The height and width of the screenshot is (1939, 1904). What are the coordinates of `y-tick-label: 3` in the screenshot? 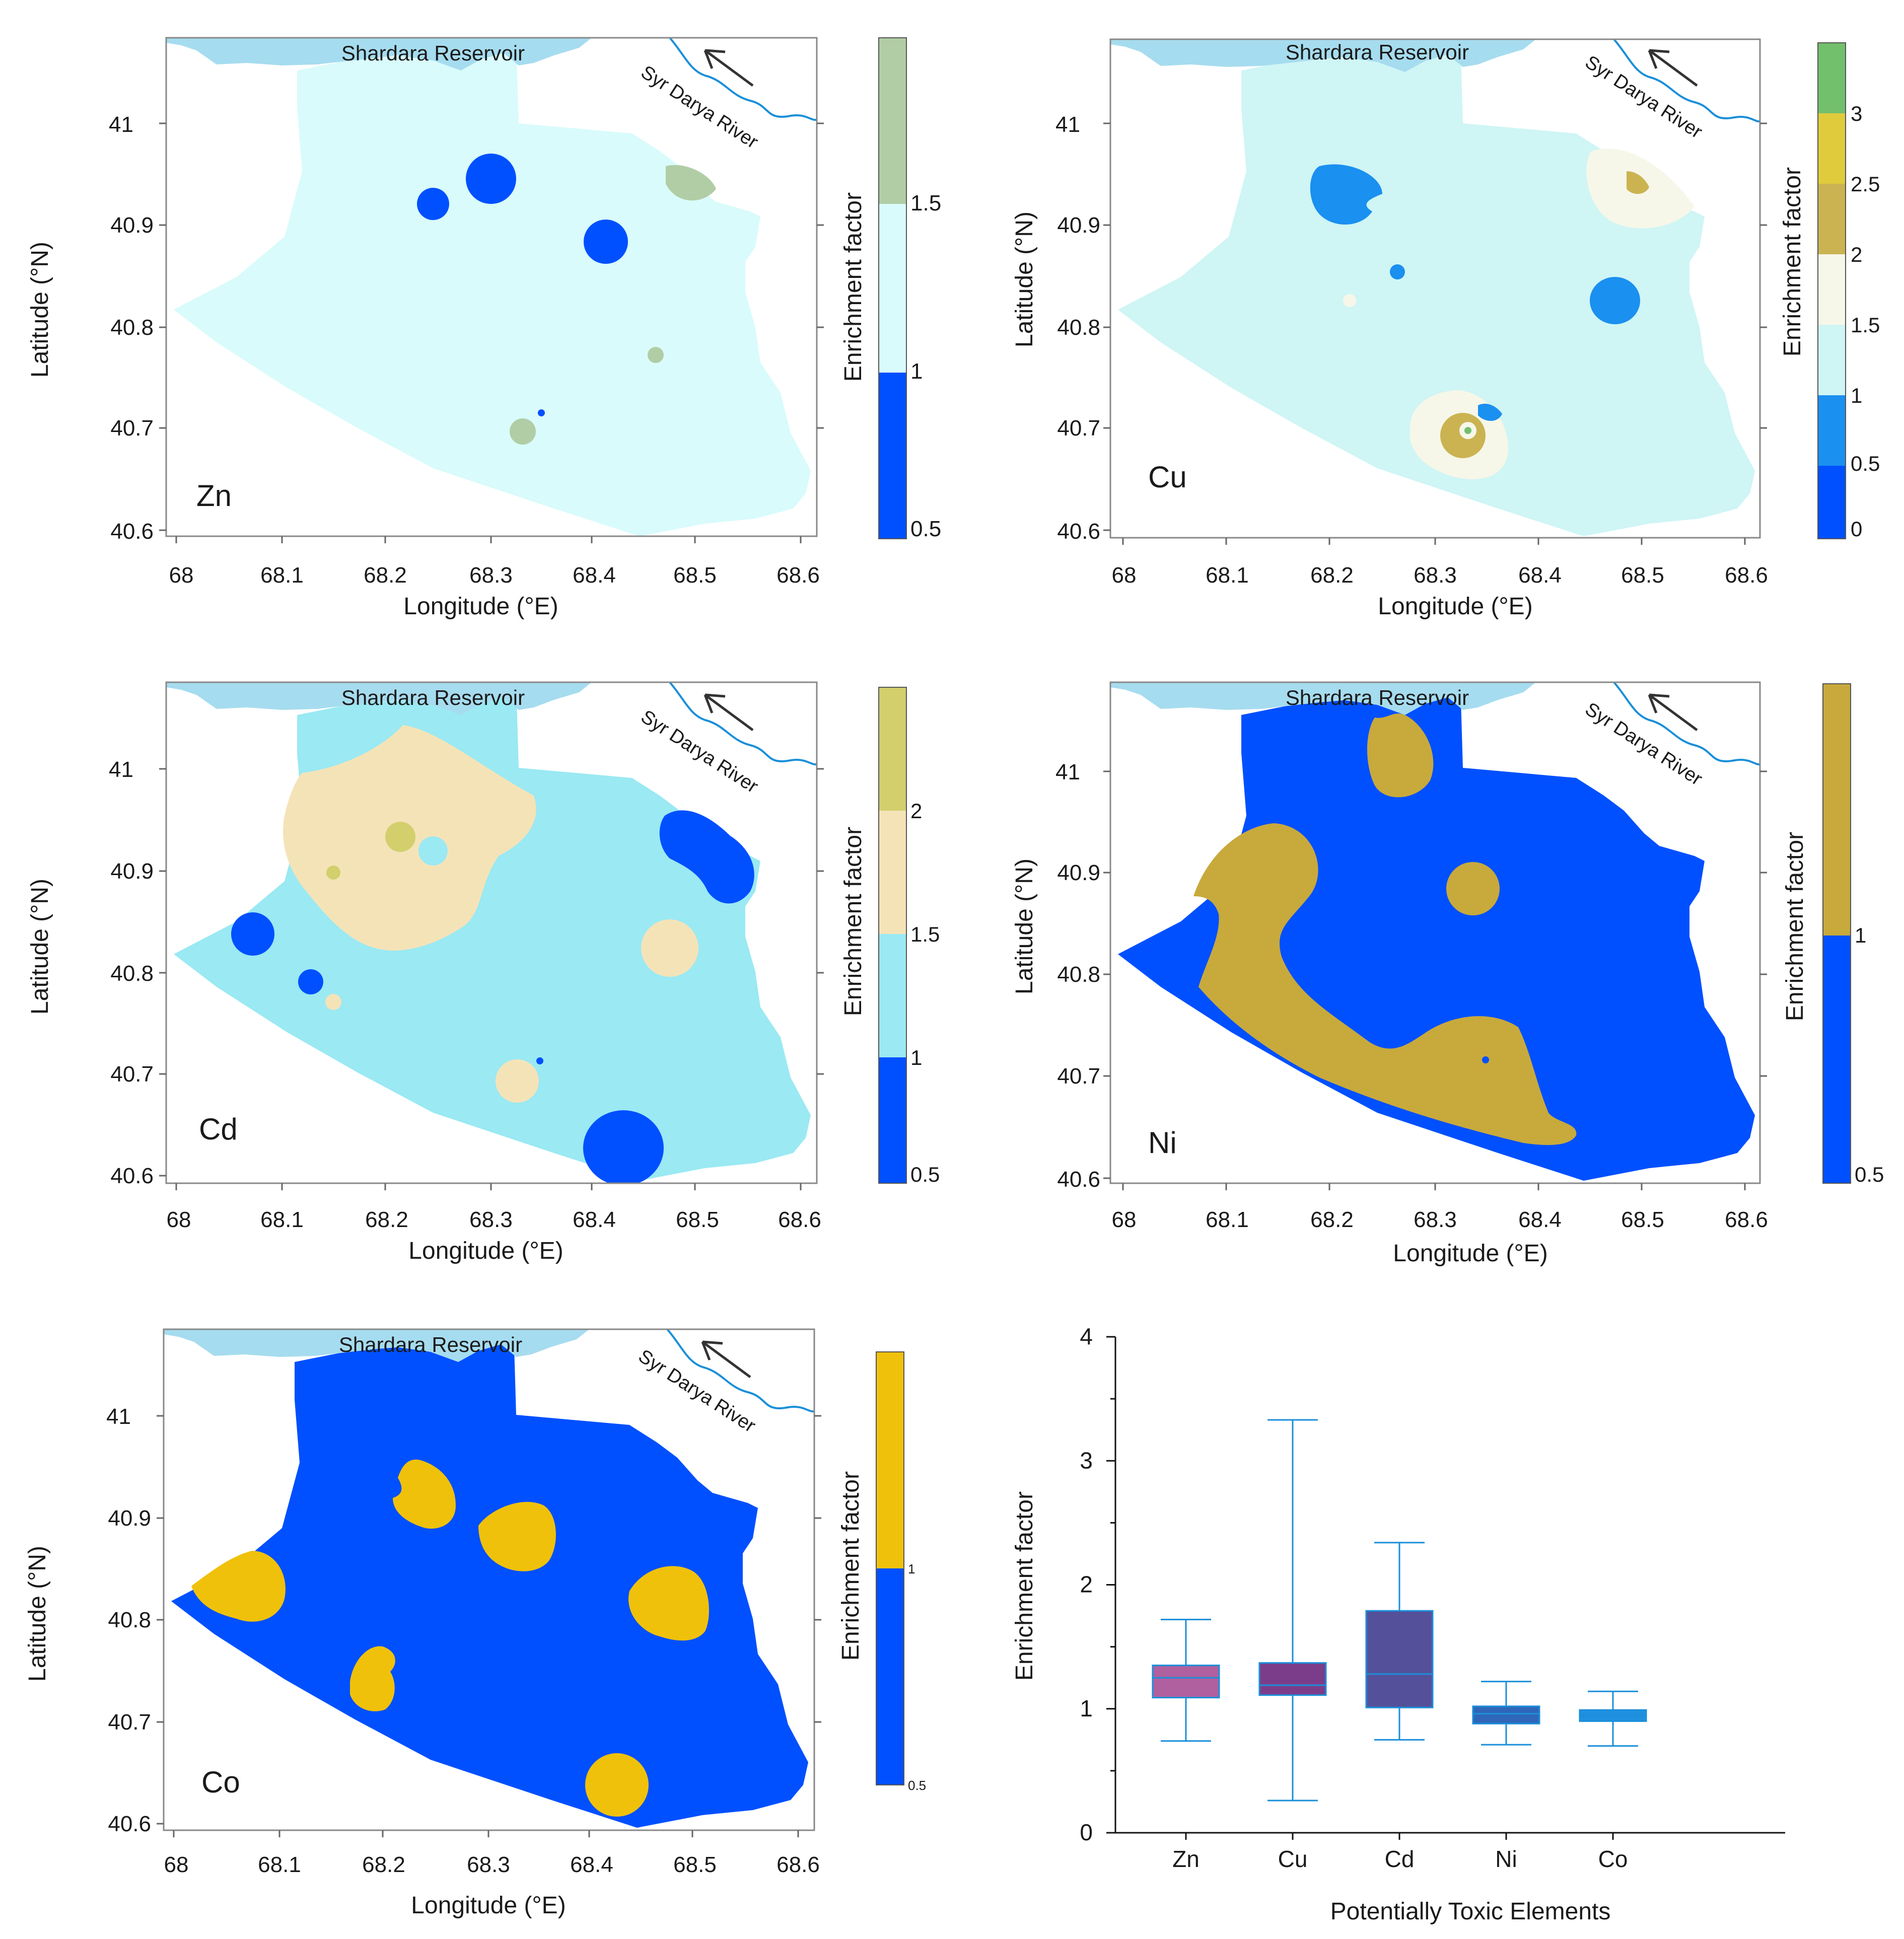 It's located at (1086, 1460).